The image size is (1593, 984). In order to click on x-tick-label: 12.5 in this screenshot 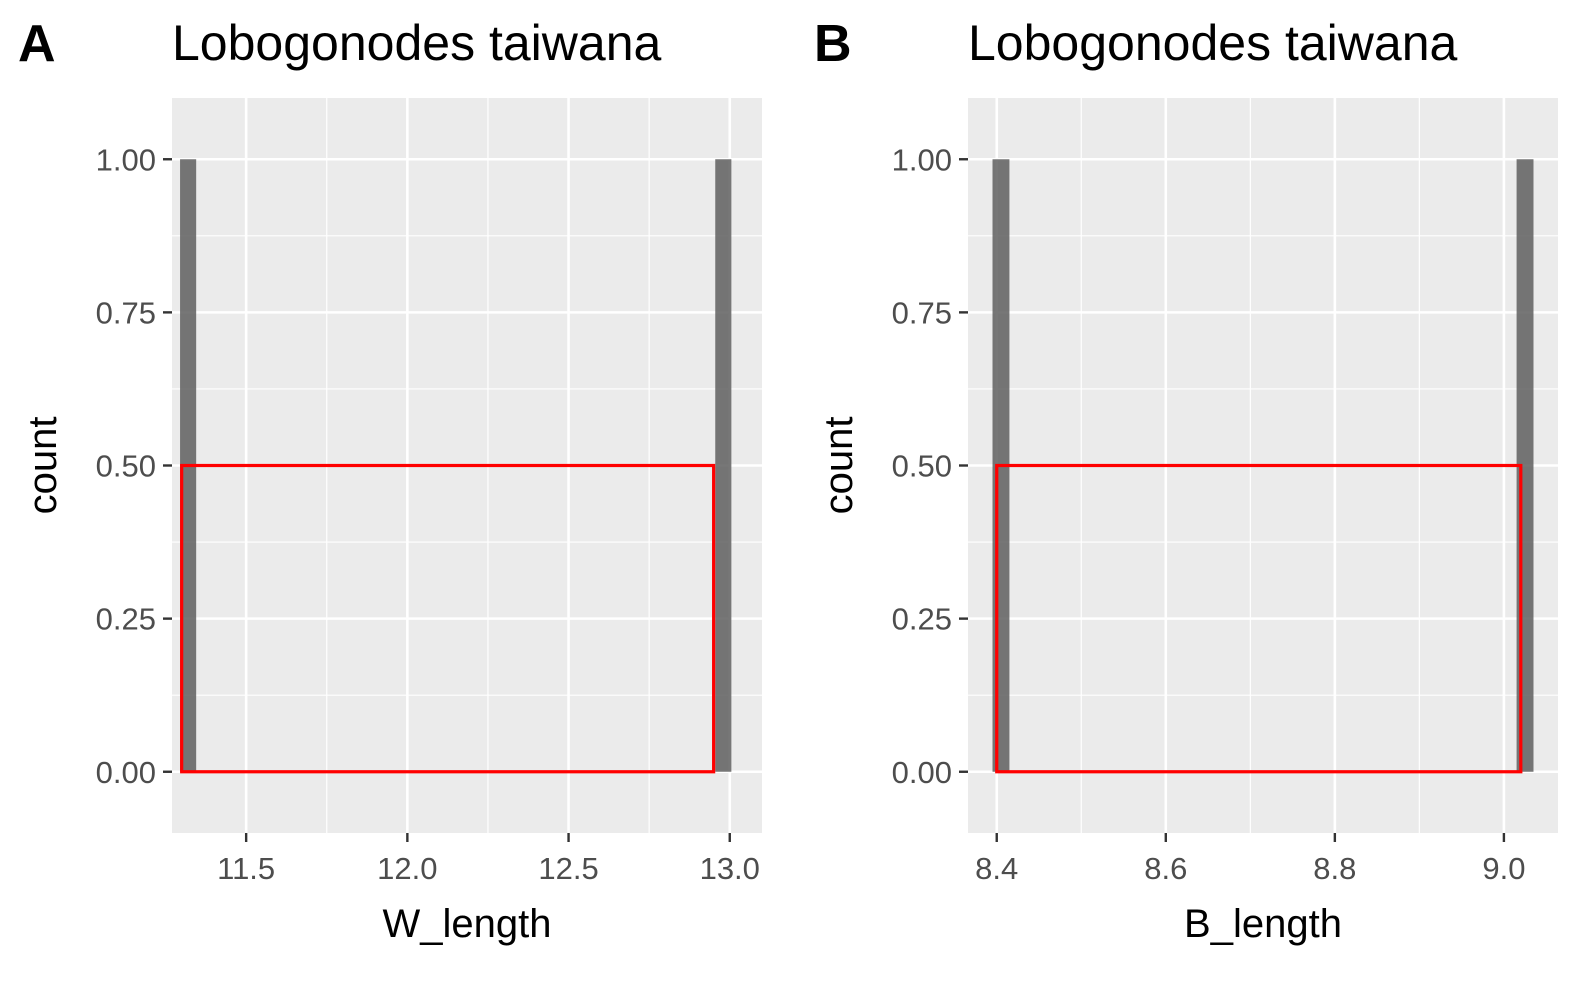, I will do `click(568, 868)`.